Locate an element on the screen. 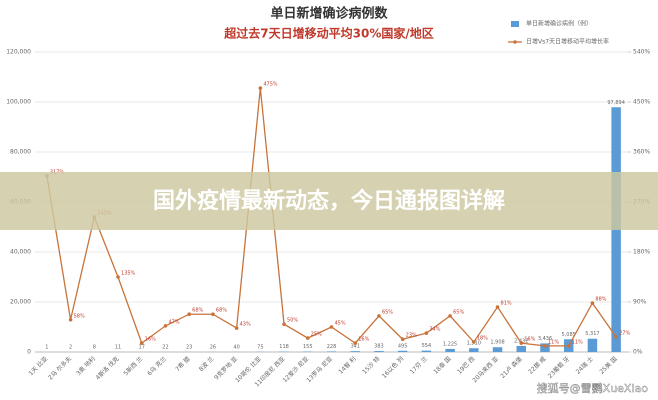 The height and width of the screenshot is (400, 658). y2-tick-label: 360% is located at coordinates (641, 152).